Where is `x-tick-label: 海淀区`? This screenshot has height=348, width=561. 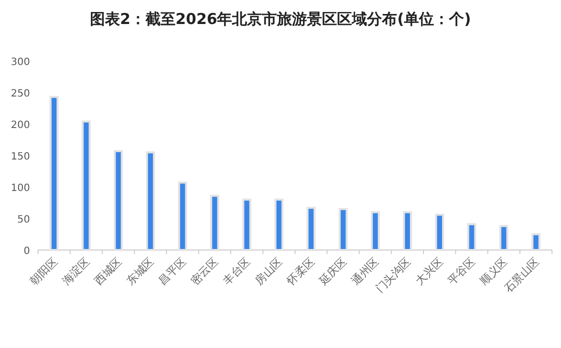 x-tick-label: 海淀区 is located at coordinates (76, 271).